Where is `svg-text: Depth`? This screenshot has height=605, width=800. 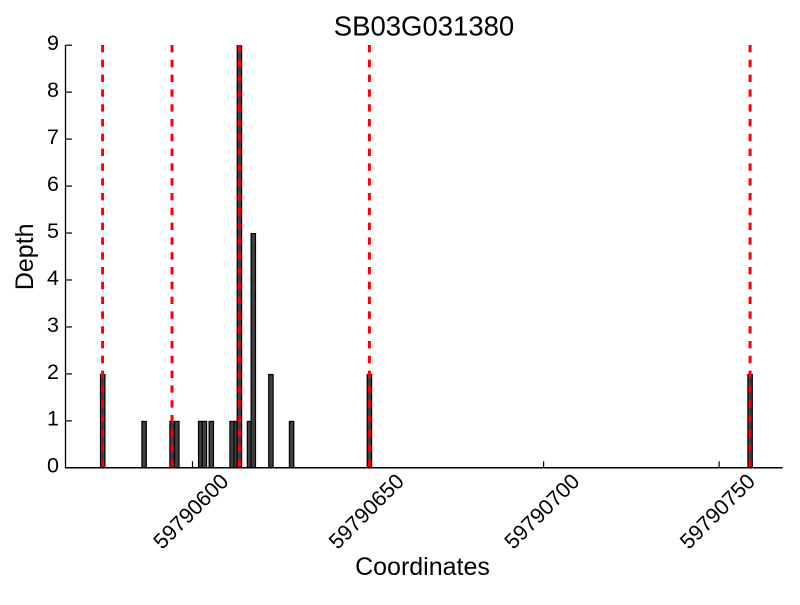 svg-text: Depth is located at coordinates (25, 256).